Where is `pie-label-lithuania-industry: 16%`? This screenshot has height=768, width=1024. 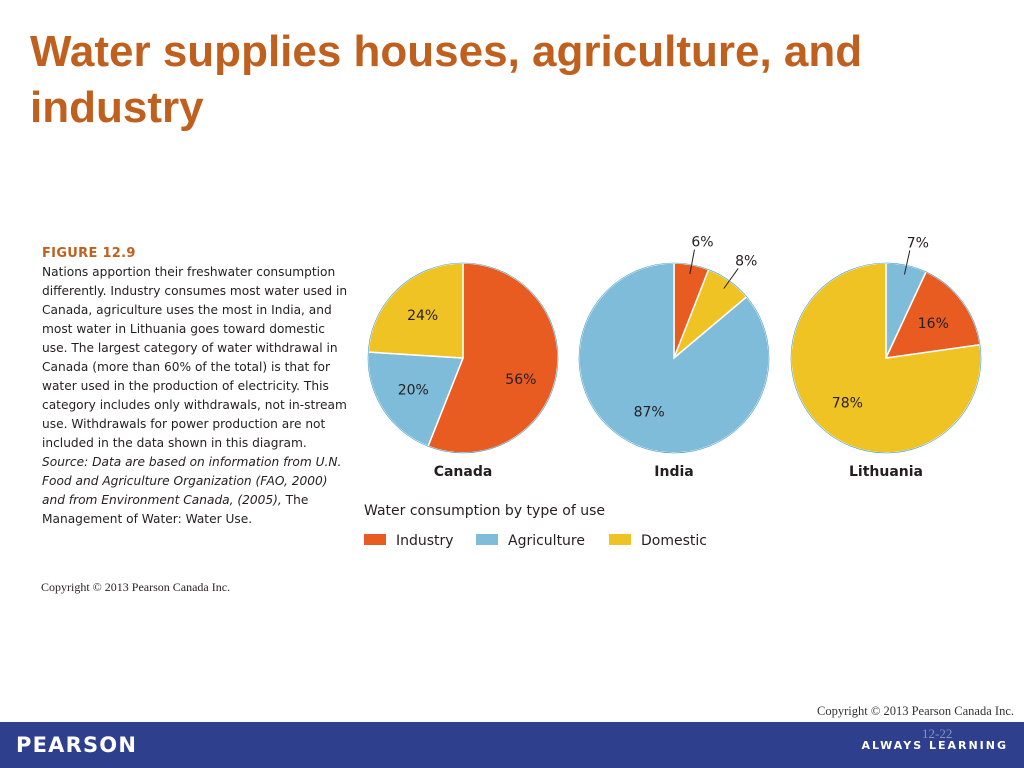
pie-label-lithuania-industry: 16% is located at coordinates (933, 324).